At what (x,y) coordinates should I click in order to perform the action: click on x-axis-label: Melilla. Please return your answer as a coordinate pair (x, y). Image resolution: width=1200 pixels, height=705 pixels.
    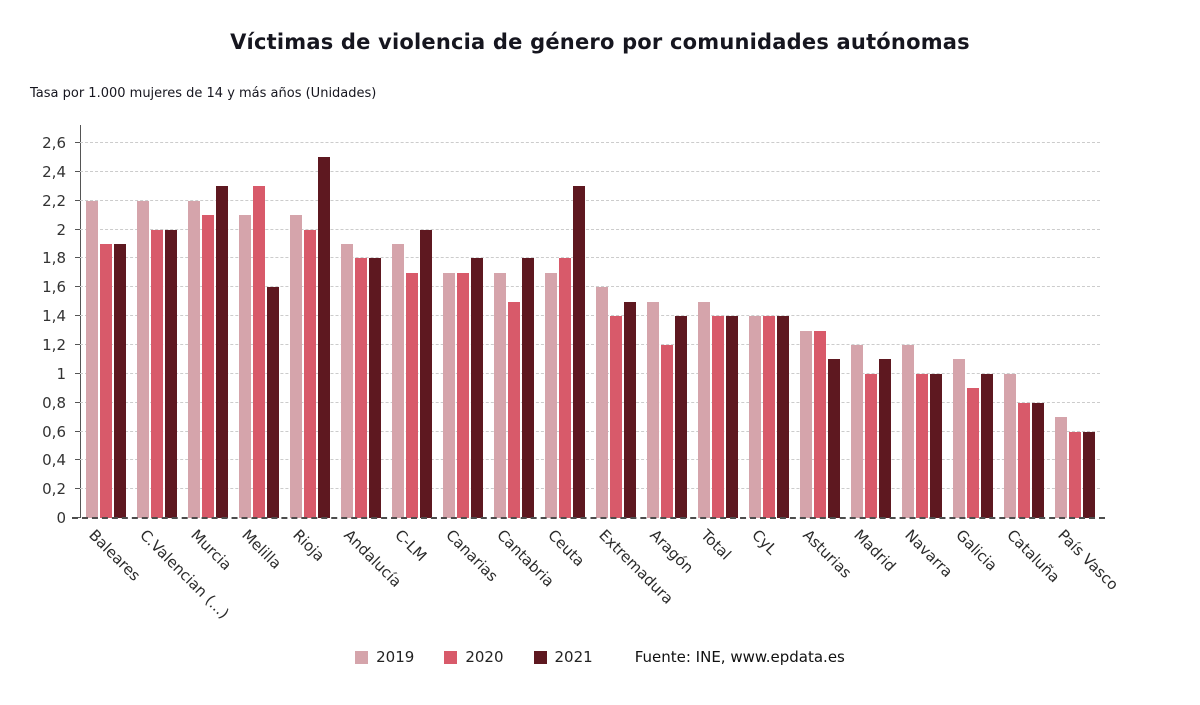
    Looking at the image, I should click on (261, 549).